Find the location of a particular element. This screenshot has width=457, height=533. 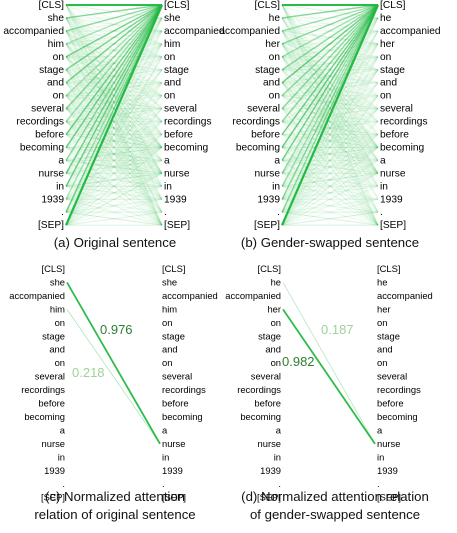

attention-edge-strong is located at coordinates (330, 115).